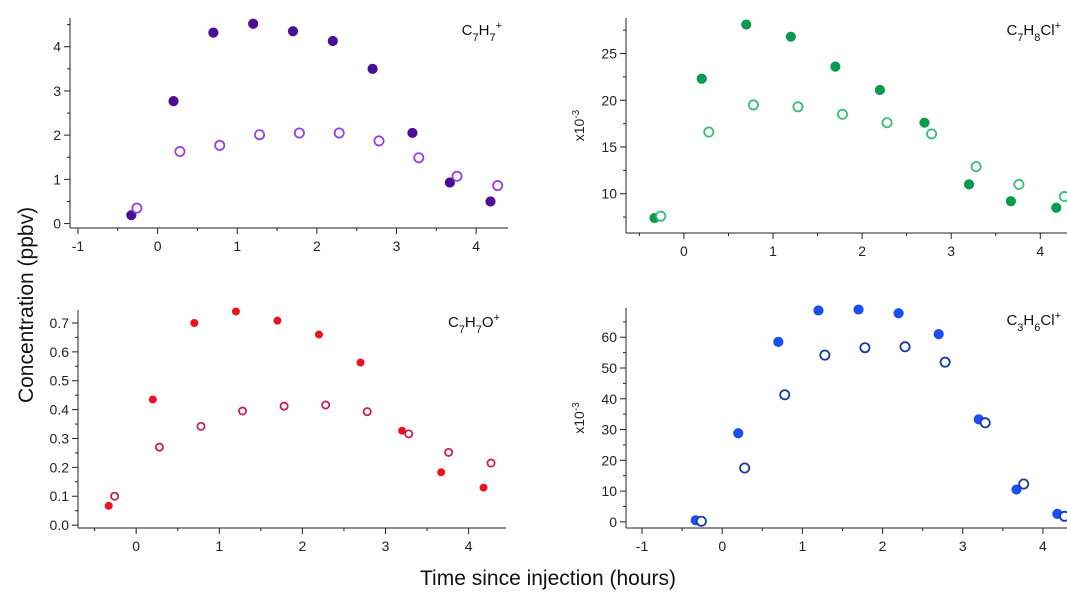  I want to click on y-tick-label: 2, so click(57, 135).